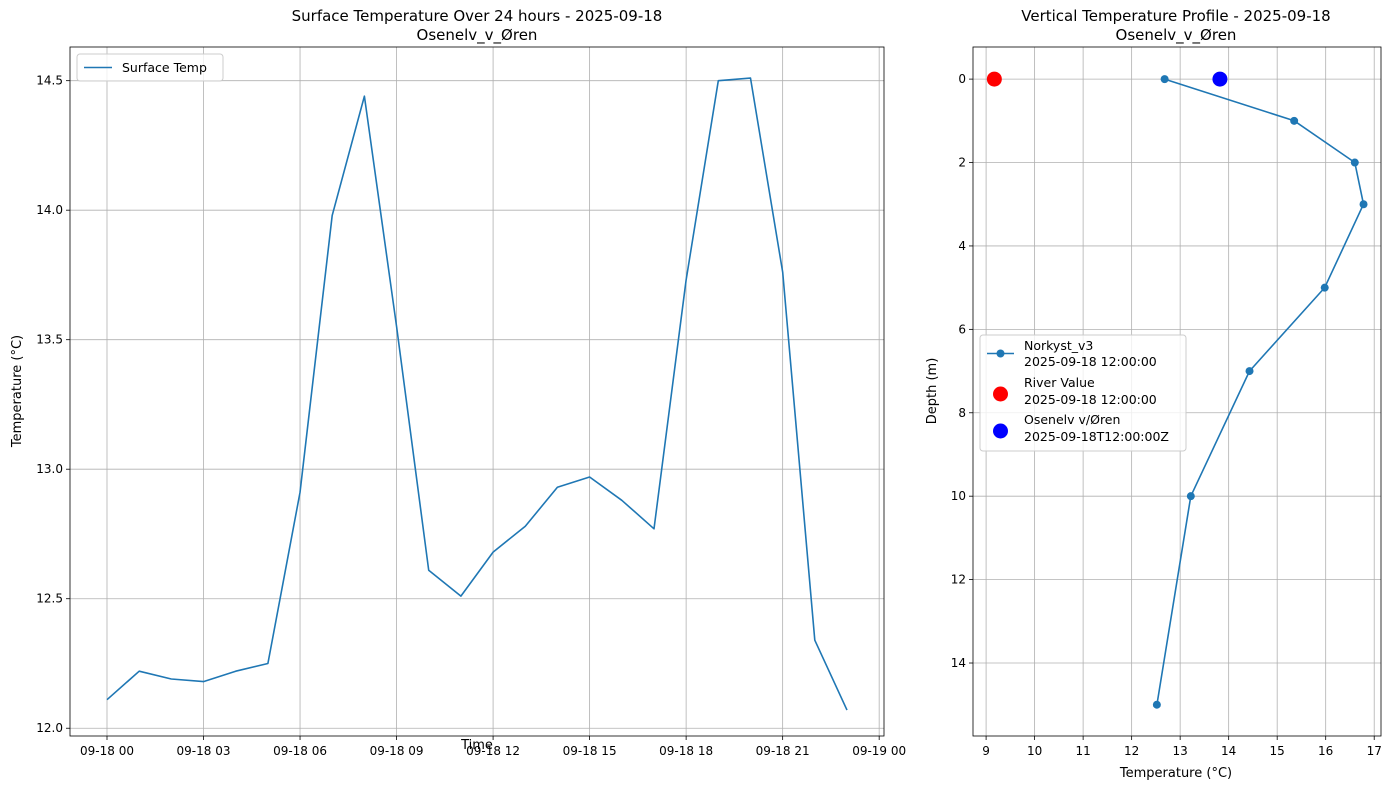  I want to click on chart1-title-line2: Osenelv_v_Øren, so click(477, 35).